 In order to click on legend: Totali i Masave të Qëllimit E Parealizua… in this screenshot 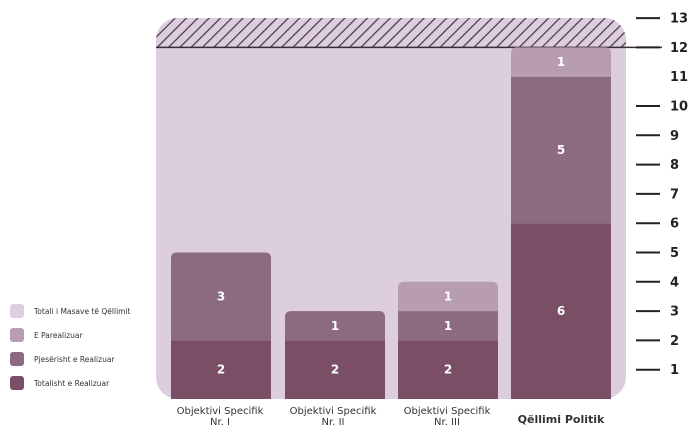, I will do `click(70, 350)`.